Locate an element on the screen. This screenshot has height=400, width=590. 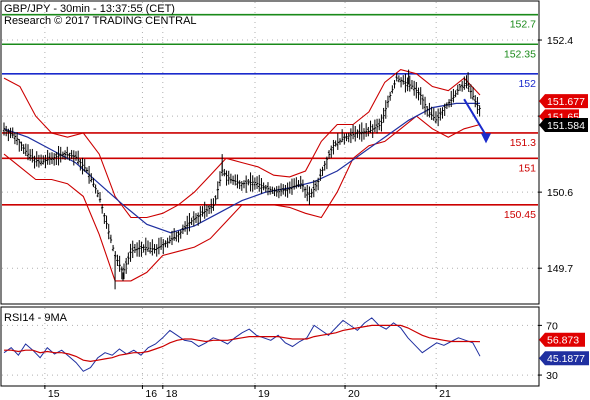
rsi-tag-value: 45.1877 is located at coordinates (564, 358).